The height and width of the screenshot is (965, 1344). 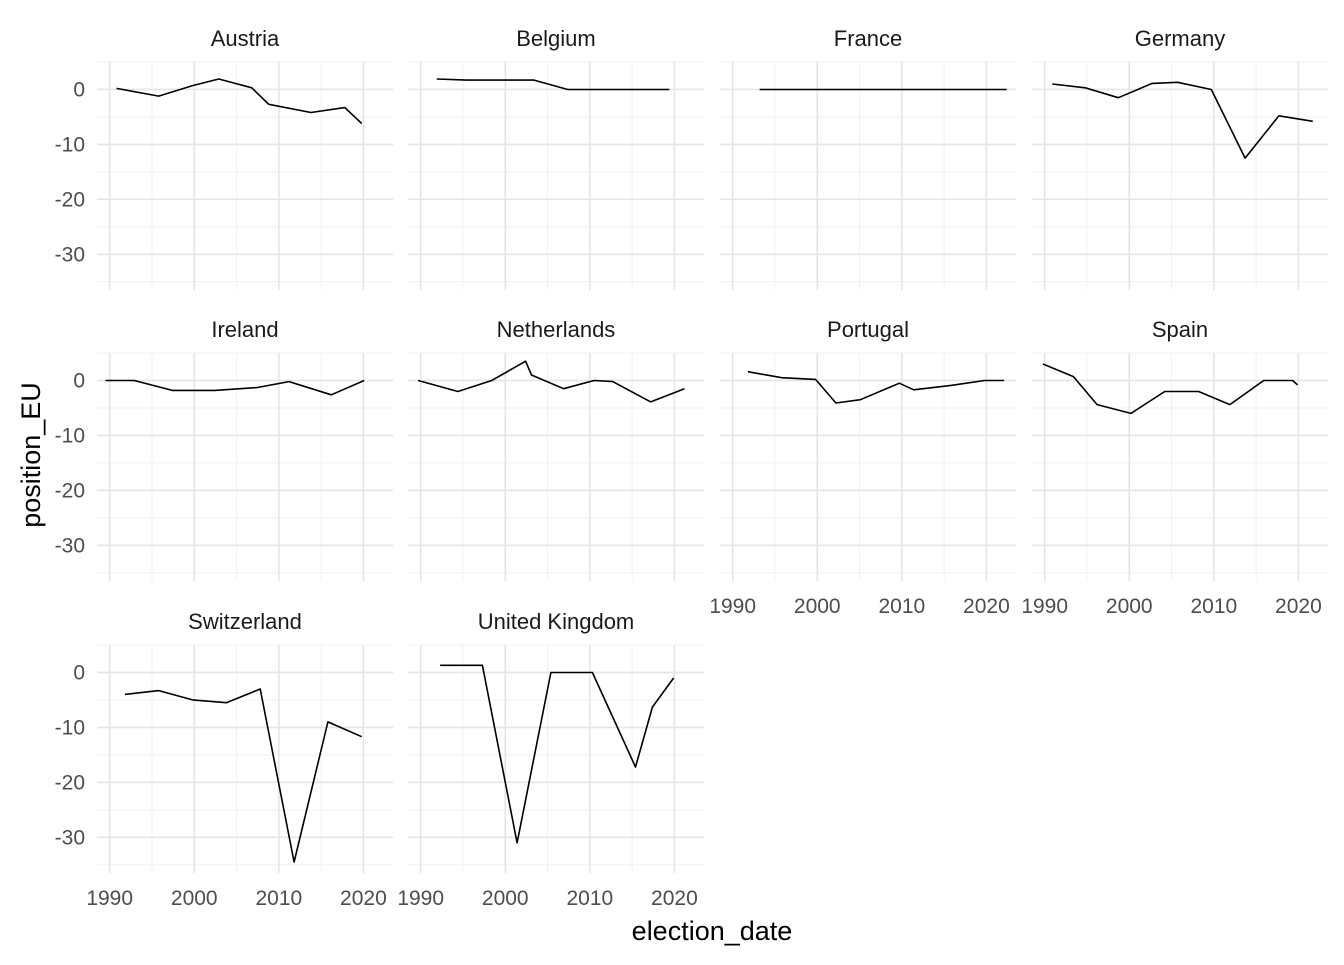 I want to click on facet-title-spain: Spain, so click(x=1180, y=329).